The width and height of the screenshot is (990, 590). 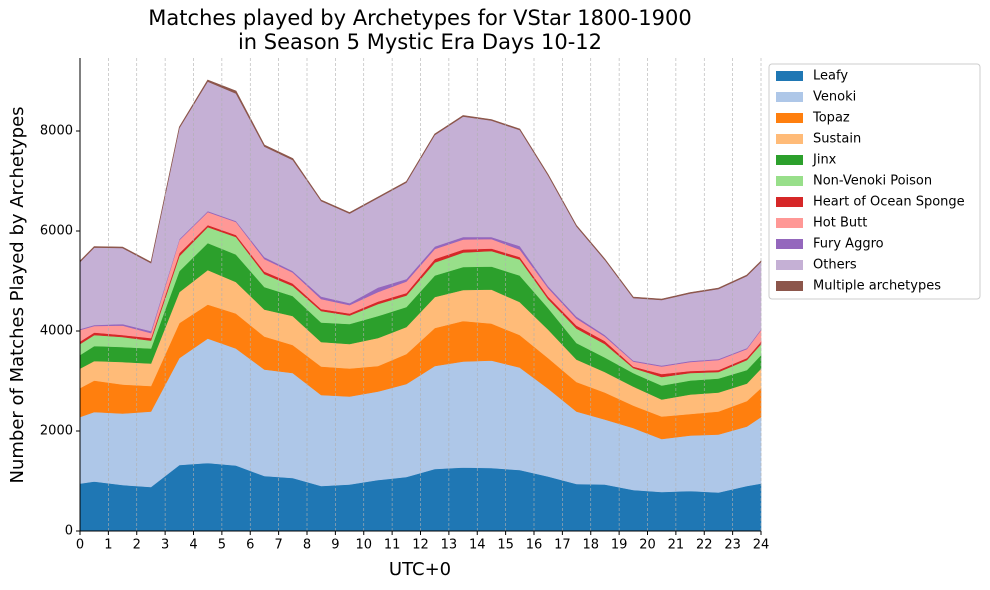 I want to click on x-tick-label: 17, so click(x=562, y=545).